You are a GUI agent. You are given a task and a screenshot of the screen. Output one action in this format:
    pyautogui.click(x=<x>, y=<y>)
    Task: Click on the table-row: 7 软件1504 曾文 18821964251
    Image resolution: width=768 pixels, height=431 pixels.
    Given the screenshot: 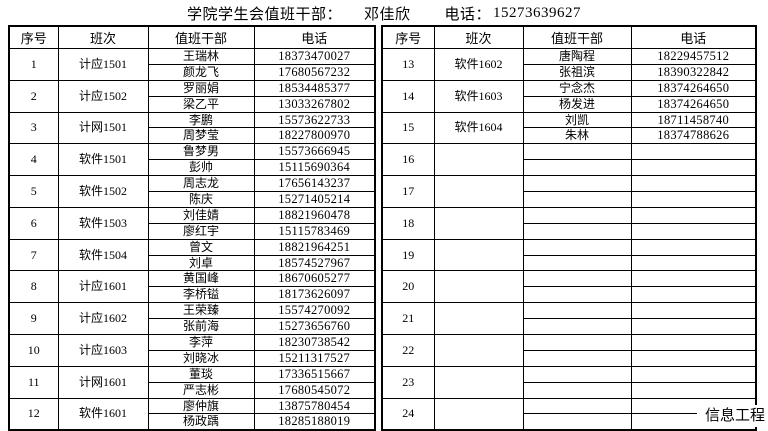 What is the action you would take?
    pyautogui.click(x=192, y=255)
    